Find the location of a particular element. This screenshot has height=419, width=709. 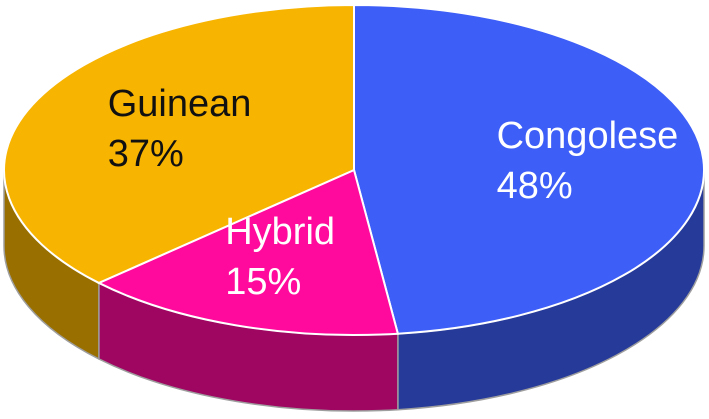

slice-label: Hybrid is located at coordinates (280, 232).